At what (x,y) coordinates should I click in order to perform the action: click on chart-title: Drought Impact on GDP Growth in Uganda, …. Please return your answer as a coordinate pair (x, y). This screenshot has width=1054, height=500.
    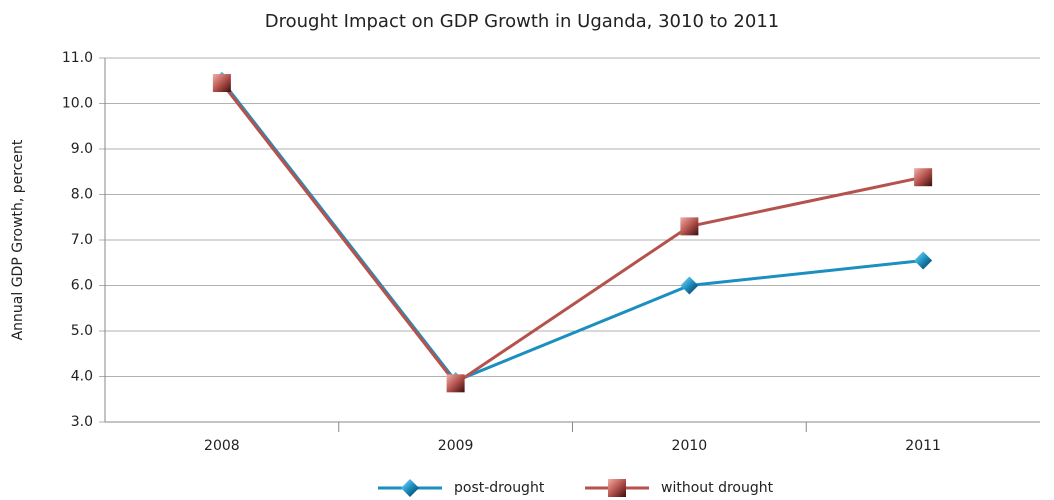
    Looking at the image, I should click on (522, 21).